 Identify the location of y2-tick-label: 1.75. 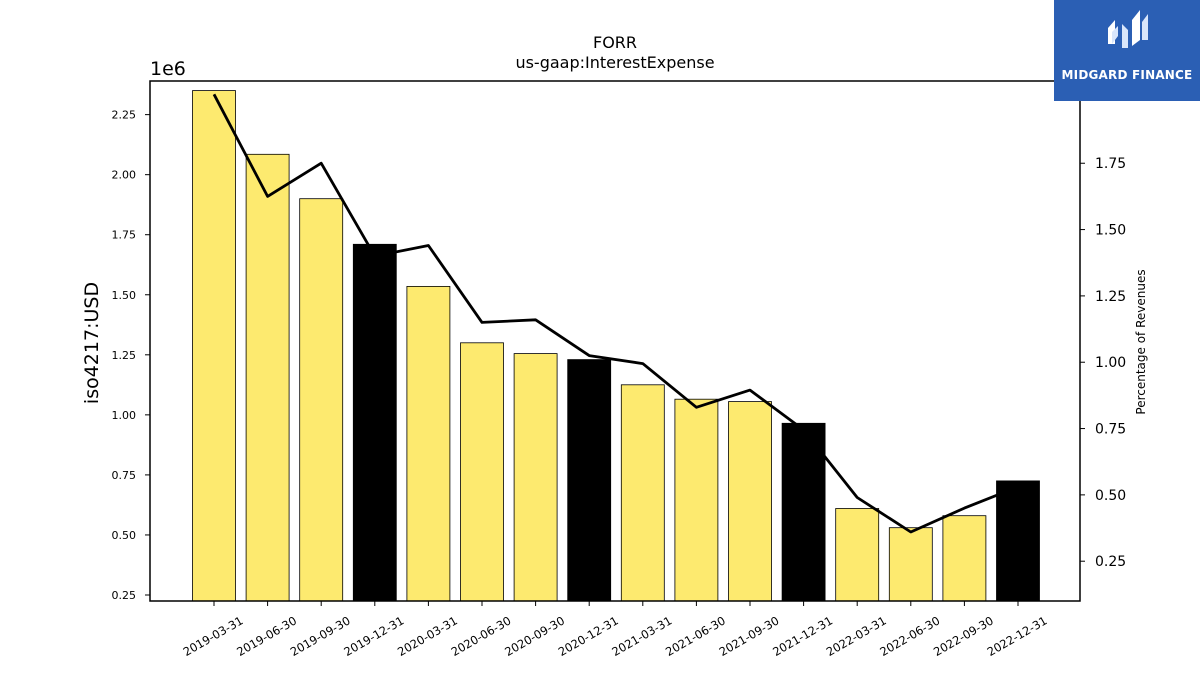
(1110, 164).